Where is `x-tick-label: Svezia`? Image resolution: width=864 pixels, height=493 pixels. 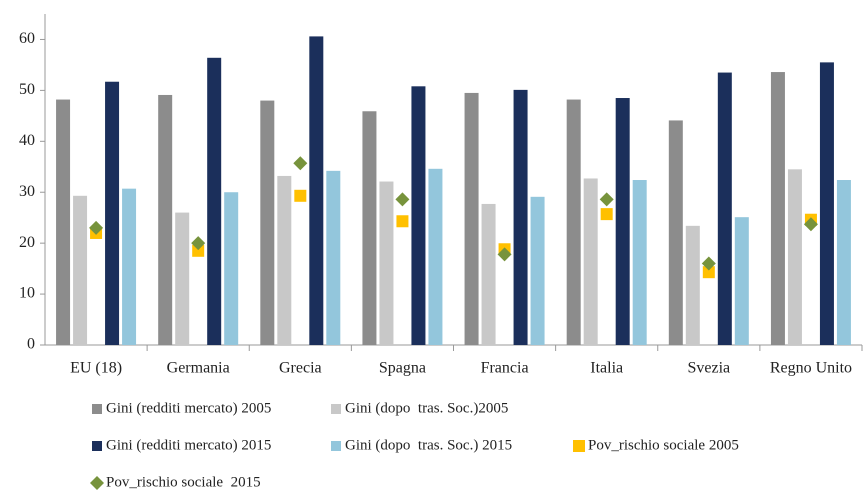
x-tick-label: Svezia is located at coordinates (708, 368).